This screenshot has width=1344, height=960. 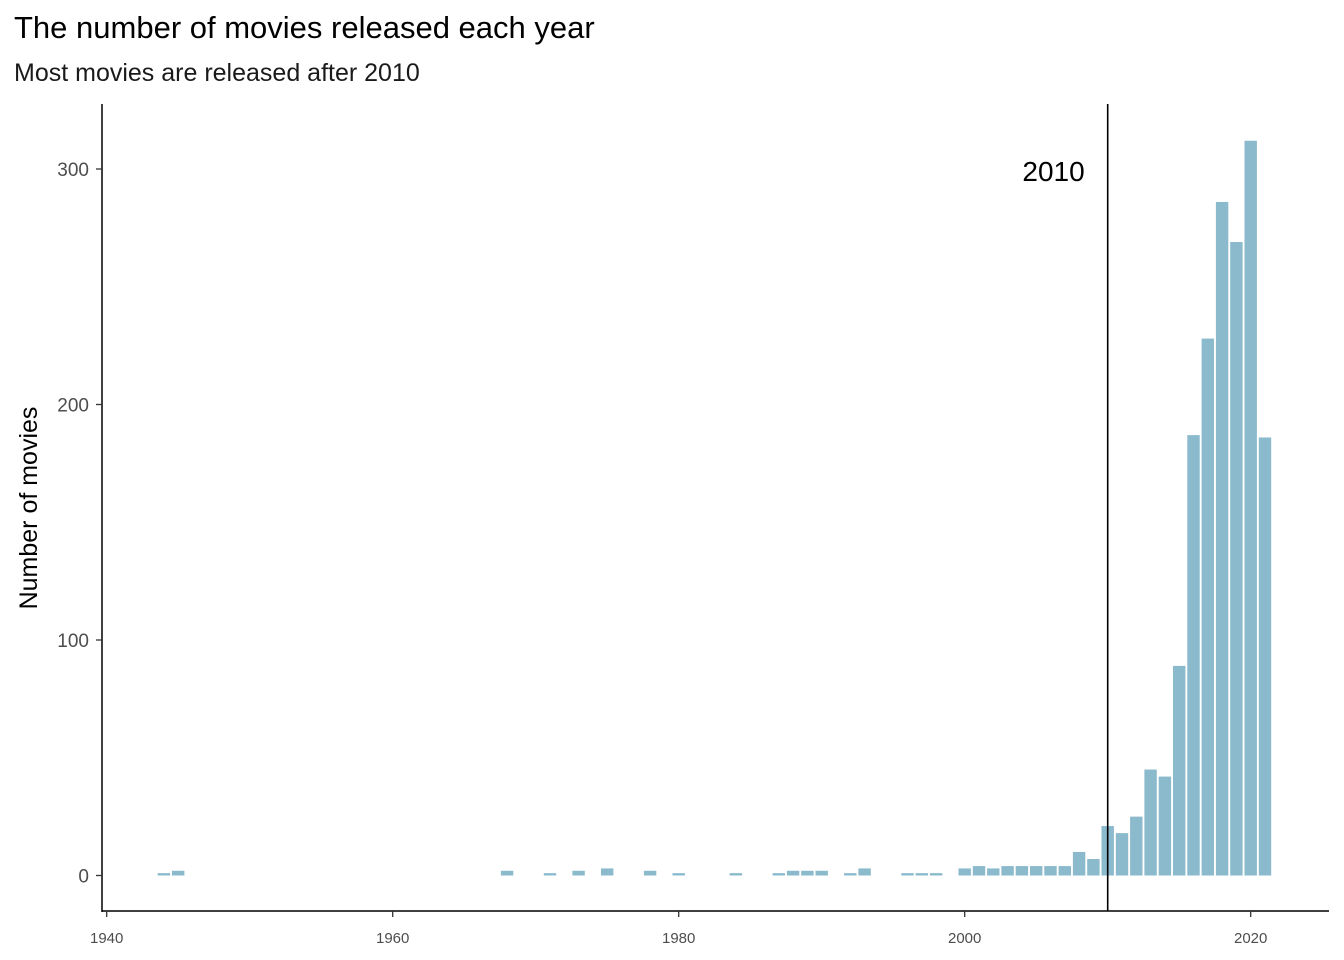 What do you see at coordinates (1207, 607) in the screenshot?
I see `bar-2017` at bounding box center [1207, 607].